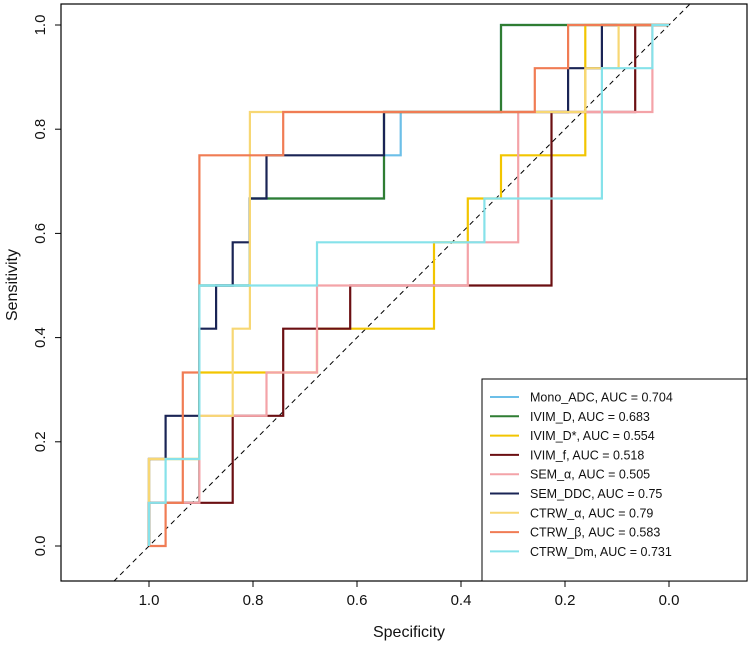 The height and width of the screenshot is (649, 751). What do you see at coordinates (590, 417) in the screenshot?
I see `legend-label: IVIM_D, AUC = 0.683` at bounding box center [590, 417].